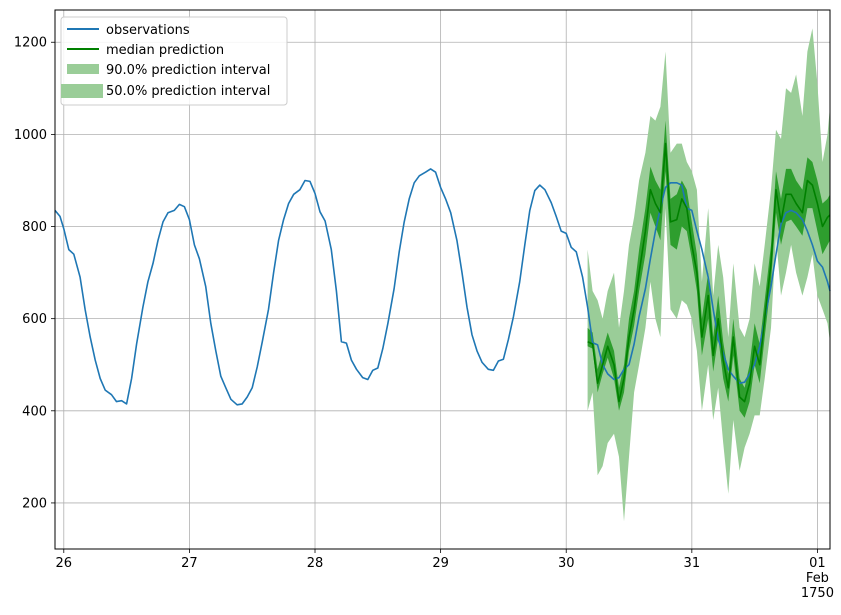  I want to click on x-tick-label: 28, so click(315, 563).